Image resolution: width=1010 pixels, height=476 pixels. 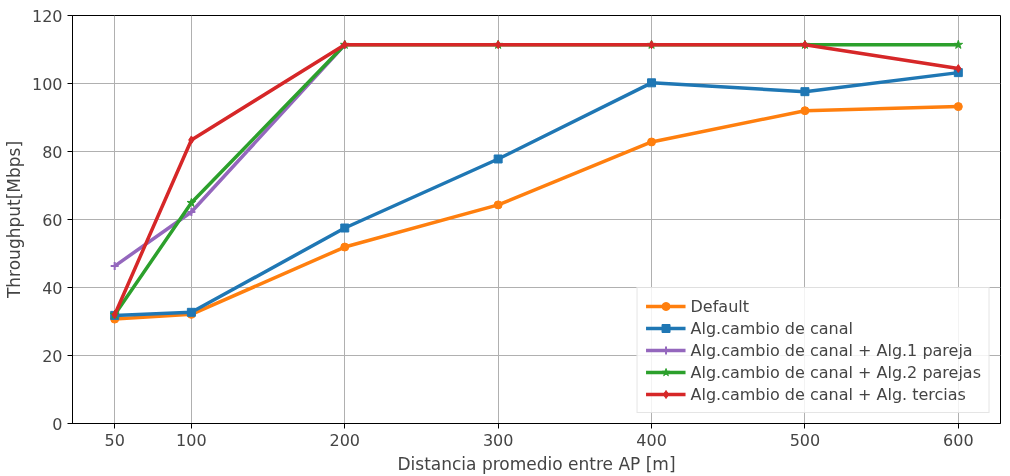 I want to click on x-tick-label: 400, so click(x=651, y=440).